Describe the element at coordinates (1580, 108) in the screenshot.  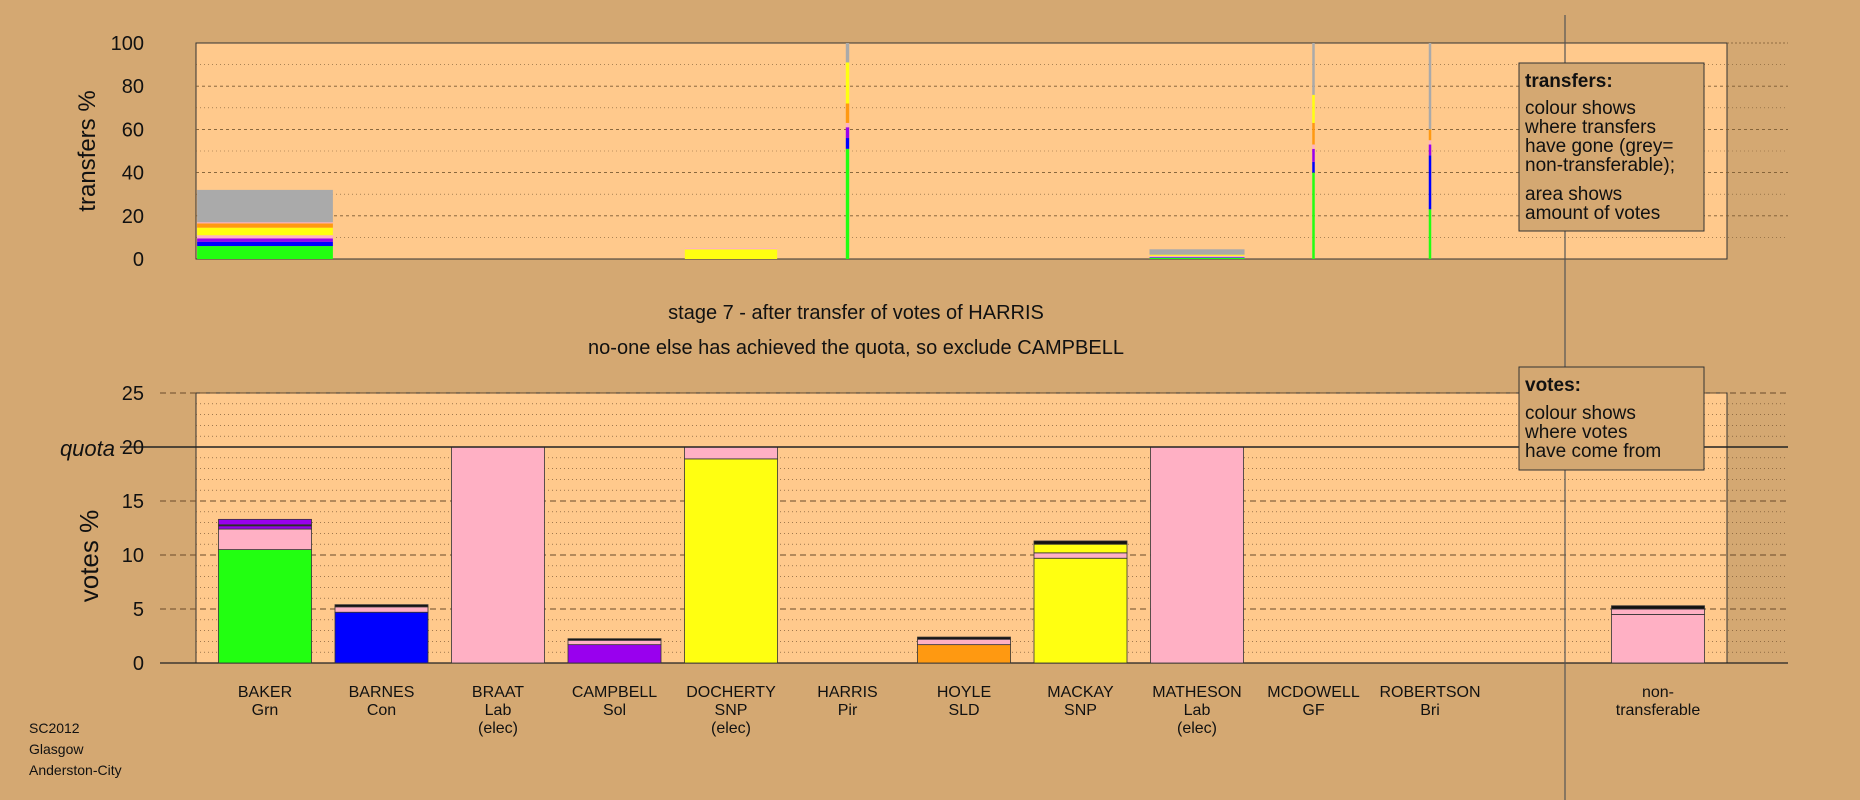
I see `transfers-legend-line: colour shows` at that location.